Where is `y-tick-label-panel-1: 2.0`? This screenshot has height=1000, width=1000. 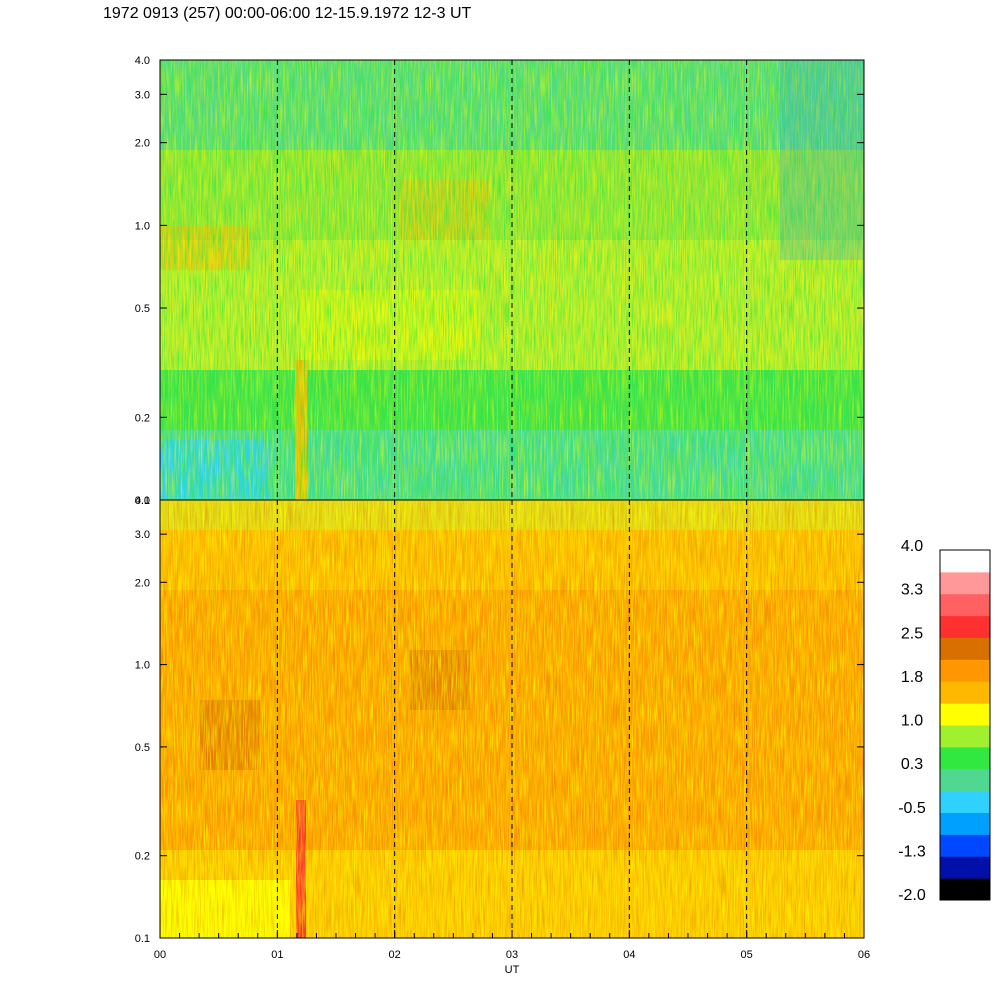 y-tick-label-panel-1: 2.0 is located at coordinates (142, 144).